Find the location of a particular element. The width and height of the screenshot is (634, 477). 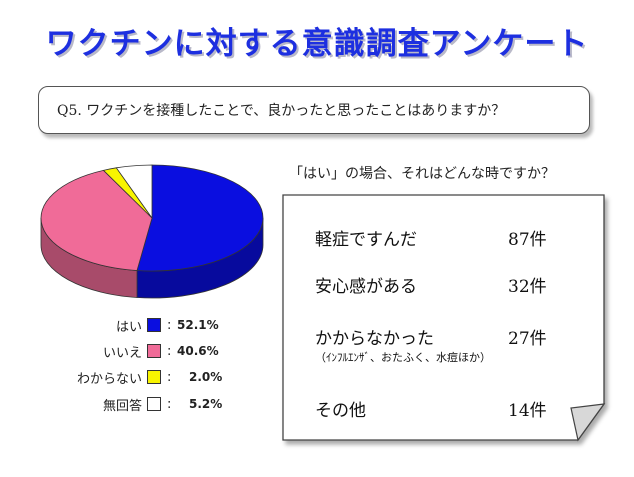

legend-value: 52.1% is located at coordinates (198, 325).